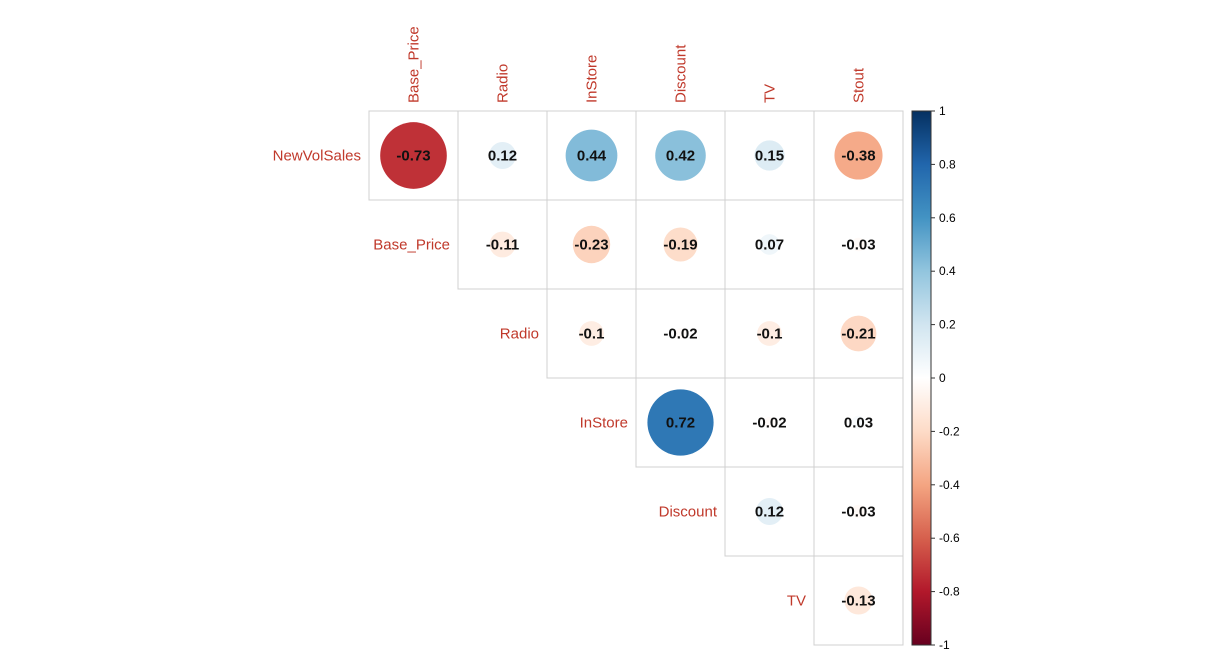 This screenshot has width=1218, height=659. I want to click on row-label: Base_Price, so click(411, 245).